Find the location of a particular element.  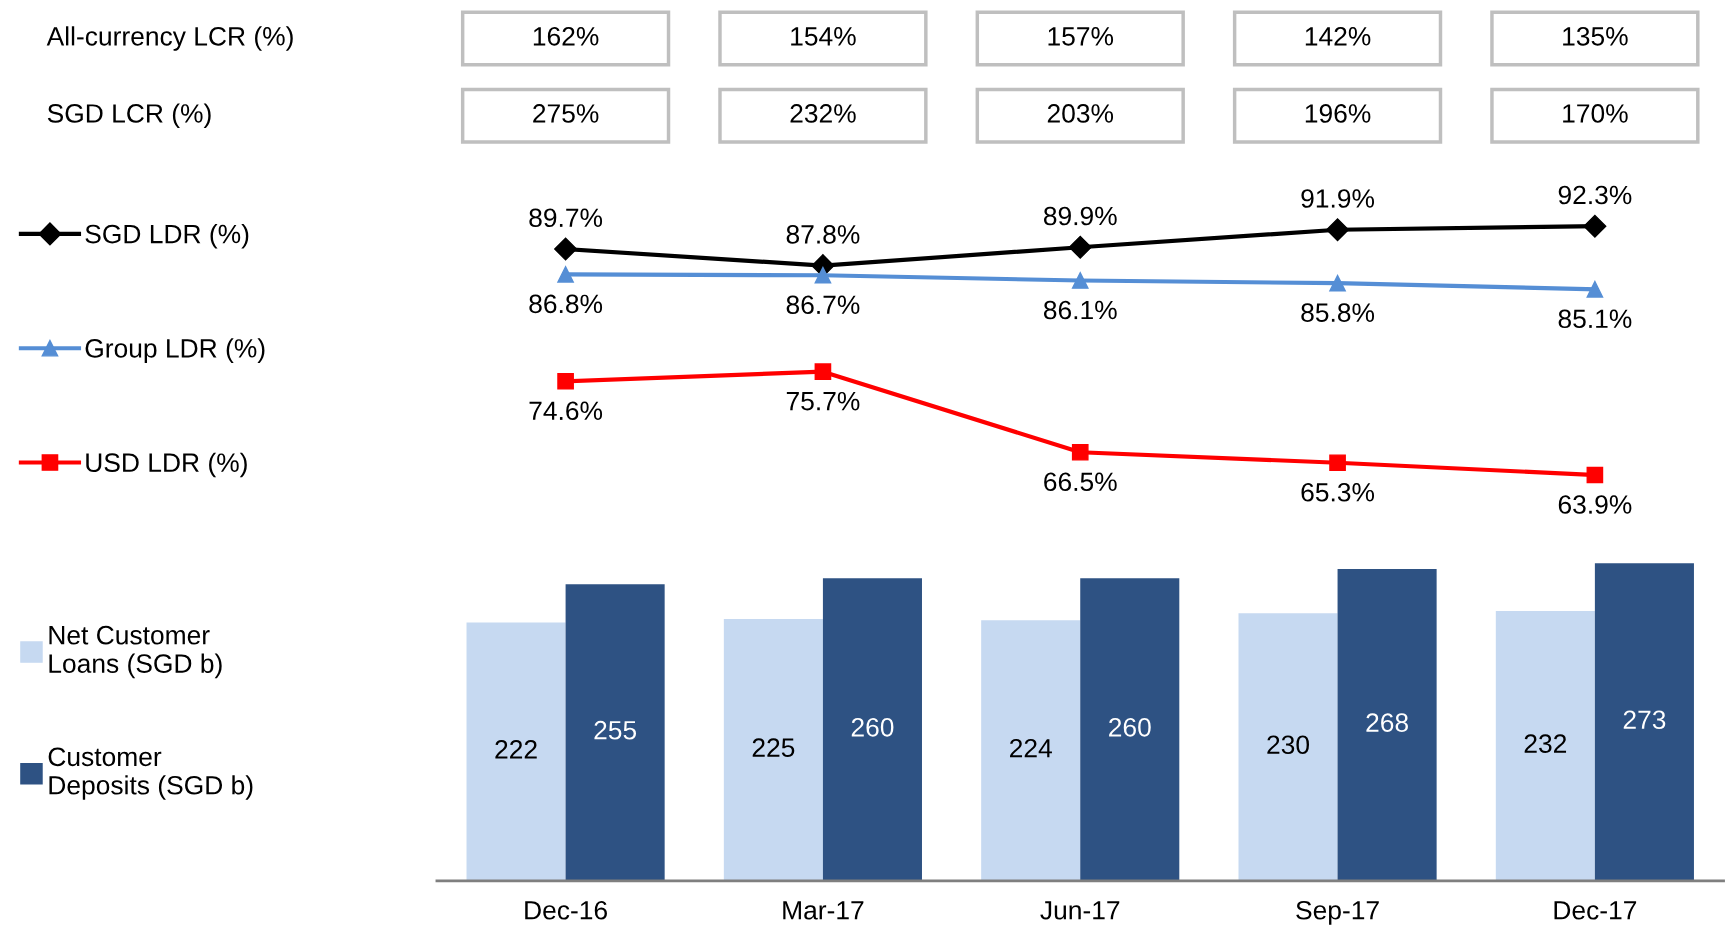

text: 232% is located at coordinates (823, 113).